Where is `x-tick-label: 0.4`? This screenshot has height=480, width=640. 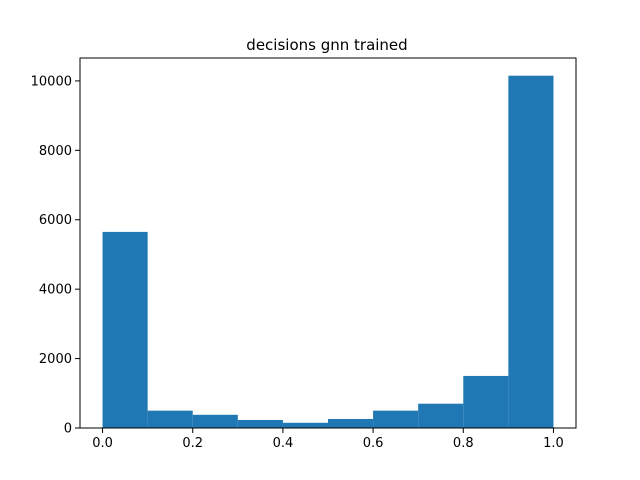
x-tick-label: 0.4 is located at coordinates (283, 443).